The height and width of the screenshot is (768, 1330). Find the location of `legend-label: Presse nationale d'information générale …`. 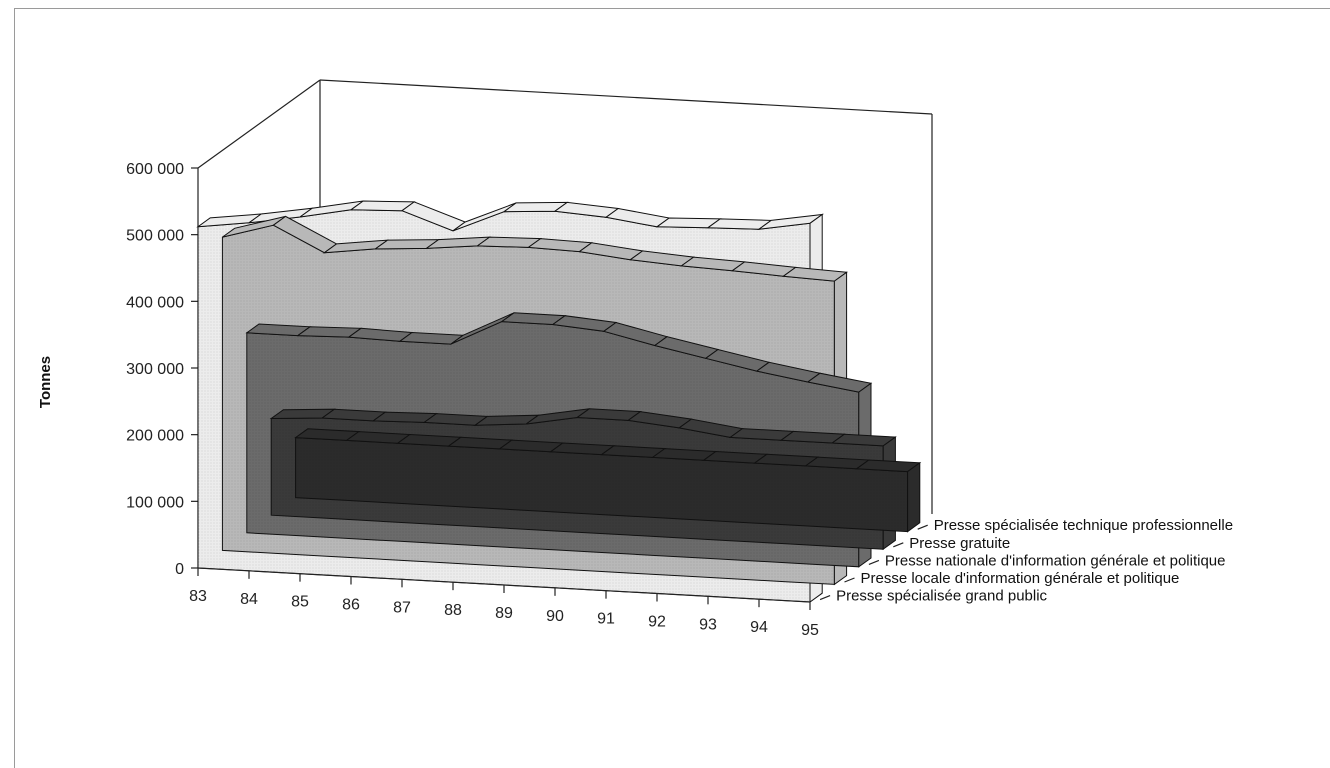

legend-label: Presse nationale d'information générale … is located at coordinates (1055, 560).